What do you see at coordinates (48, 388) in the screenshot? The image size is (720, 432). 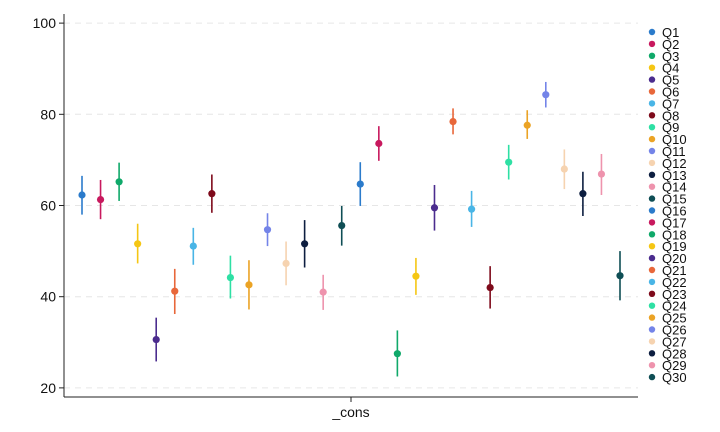 I see `y-tick-label: 20` at bounding box center [48, 388].